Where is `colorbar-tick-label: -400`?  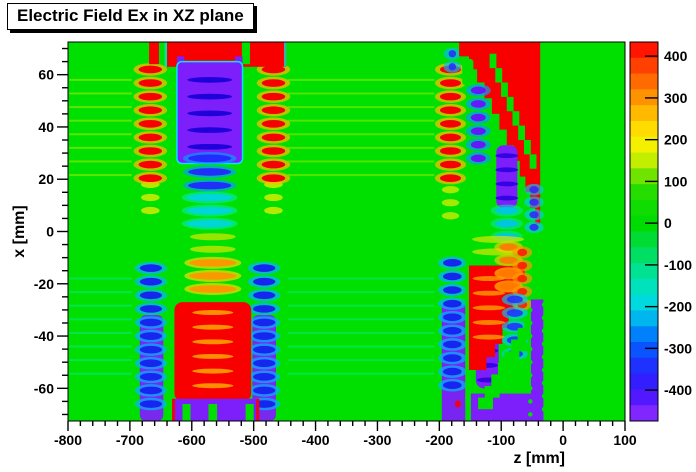 colorbar-tick-label: -400 is located at coordinates (678, 390).